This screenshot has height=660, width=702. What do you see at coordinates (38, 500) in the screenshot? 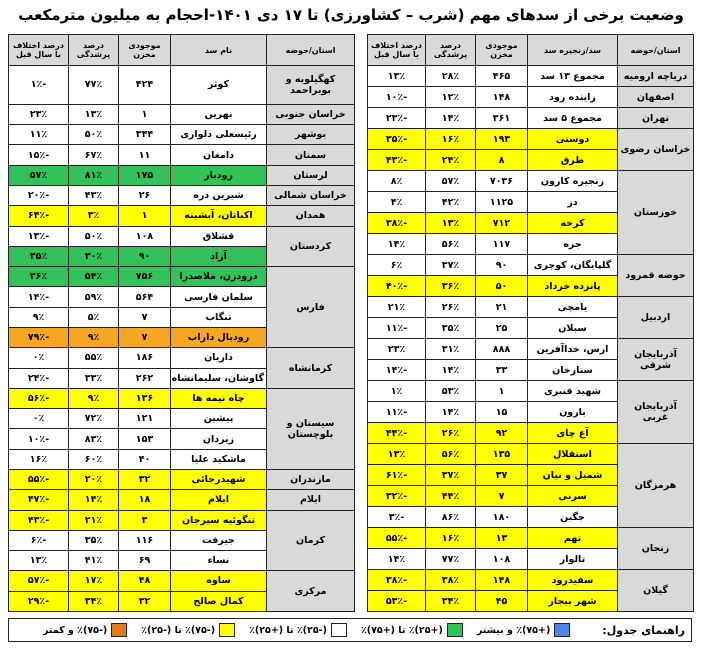
I see `data-cell: -۴۷٪` at bounding box center [38, 500].